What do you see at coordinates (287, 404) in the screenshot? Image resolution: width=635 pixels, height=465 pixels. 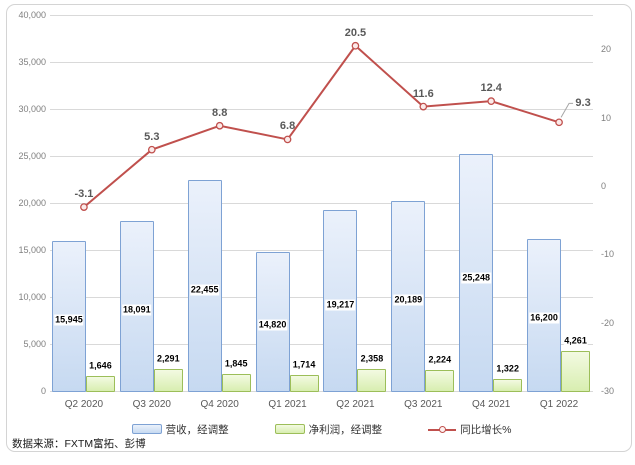 I see `x-axis-category-label: Q1 2021` at bounding box center [287, 404].